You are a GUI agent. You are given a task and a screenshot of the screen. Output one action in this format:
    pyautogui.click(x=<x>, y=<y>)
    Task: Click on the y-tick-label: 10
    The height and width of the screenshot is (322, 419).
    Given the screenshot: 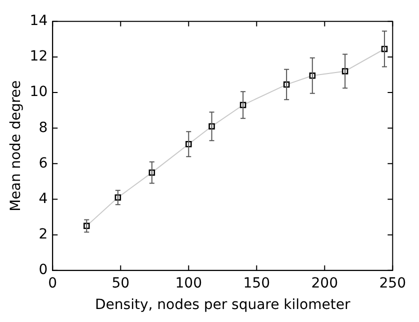 What is the action you would take?
    pyautogui.click(x=39, y=92)
    